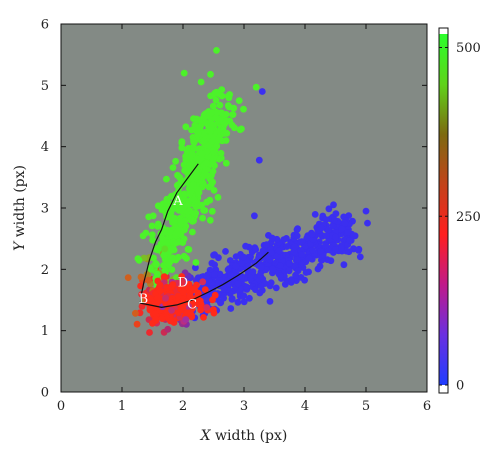 The height and width of the screenshot is (459, 500). Describe the element at coordinates (122, 406) in the screenshot. I see `x-tick-label: 1` at that location.